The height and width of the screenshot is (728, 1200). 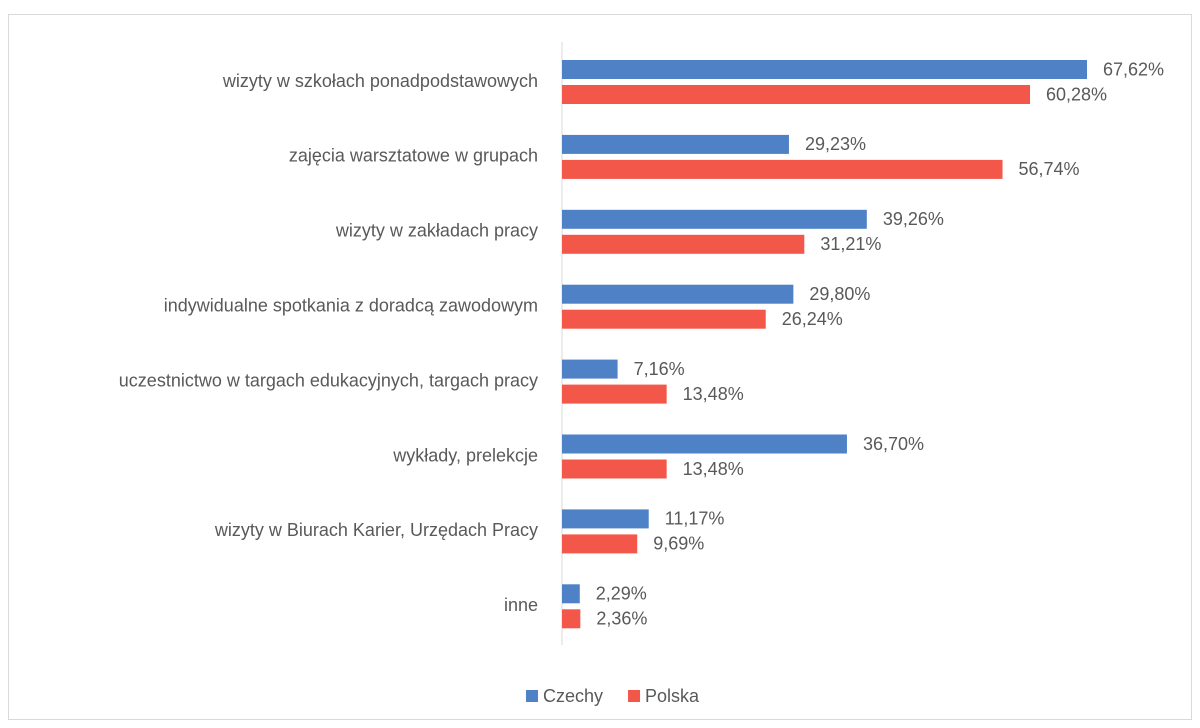 What do you see at coordinates (1076, 94) in the screenshot?
I see `value-label: 60,28%` at bounding box center [1076, 94].